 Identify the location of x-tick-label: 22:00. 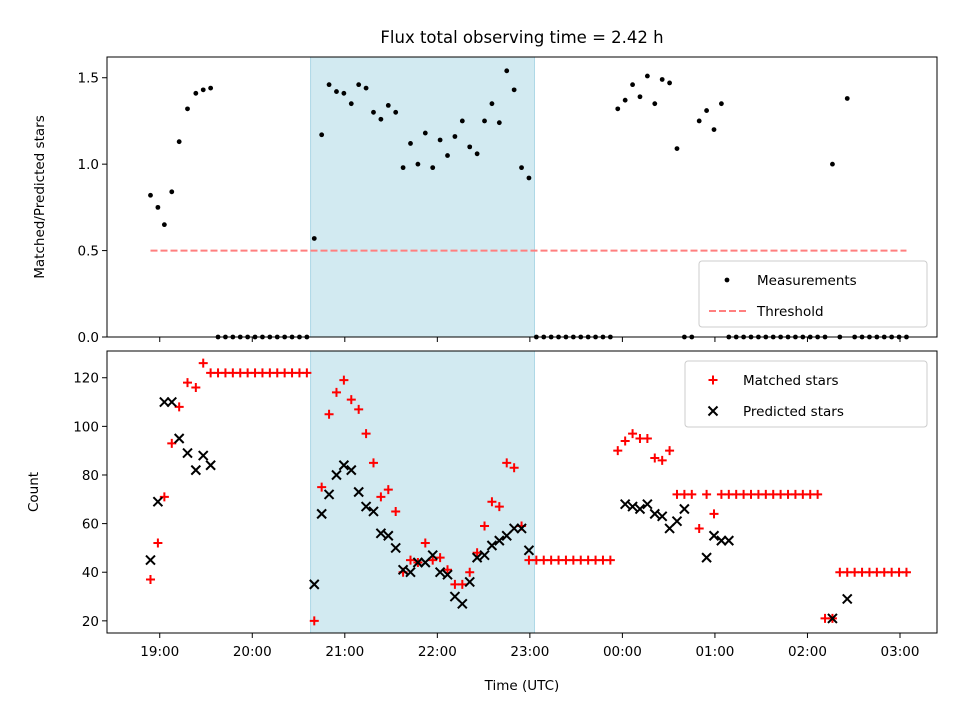
(437, 652).